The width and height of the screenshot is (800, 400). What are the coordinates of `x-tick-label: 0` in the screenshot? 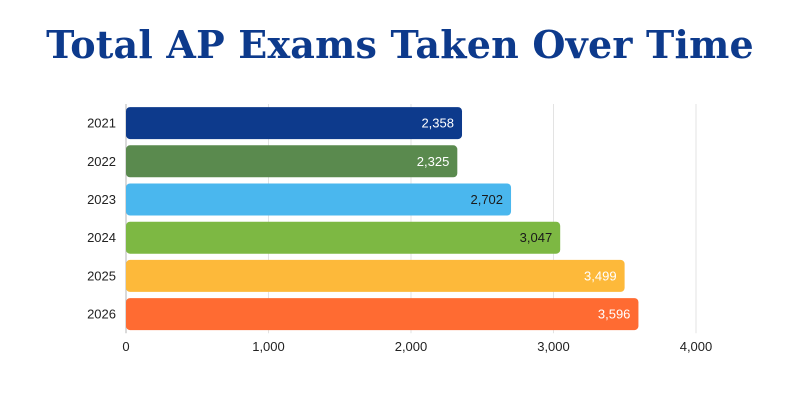 It's located at (125, 346).